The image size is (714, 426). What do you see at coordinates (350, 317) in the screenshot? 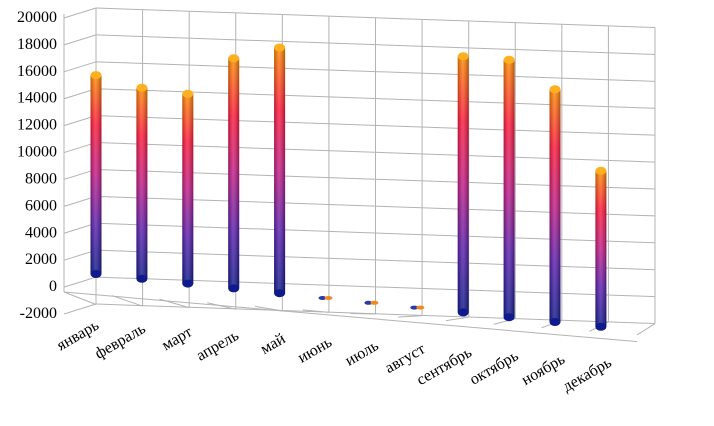
I see `floor-front-edge` at bounding box center [350, 317].